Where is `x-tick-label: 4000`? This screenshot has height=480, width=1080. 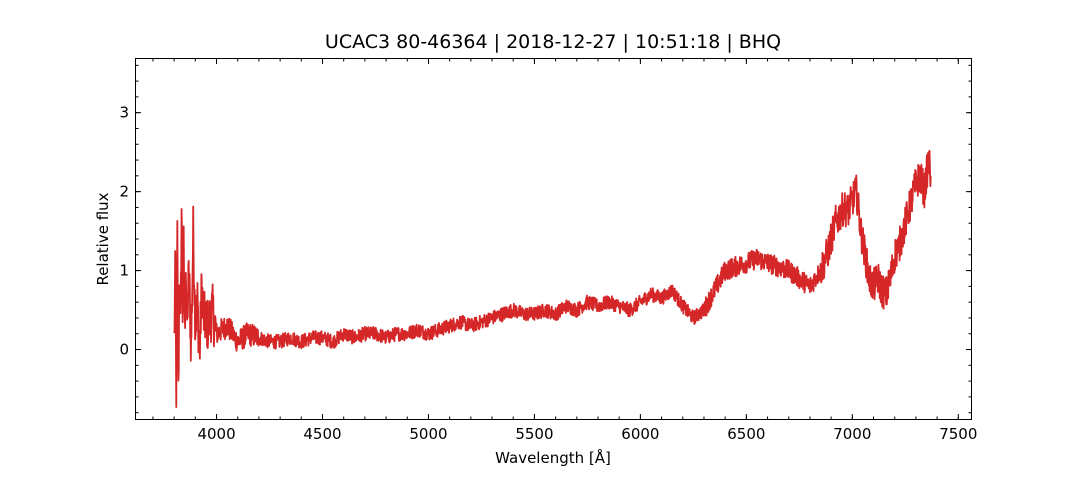
x-tick-label: 4000 is located at coordinates (216, 434).